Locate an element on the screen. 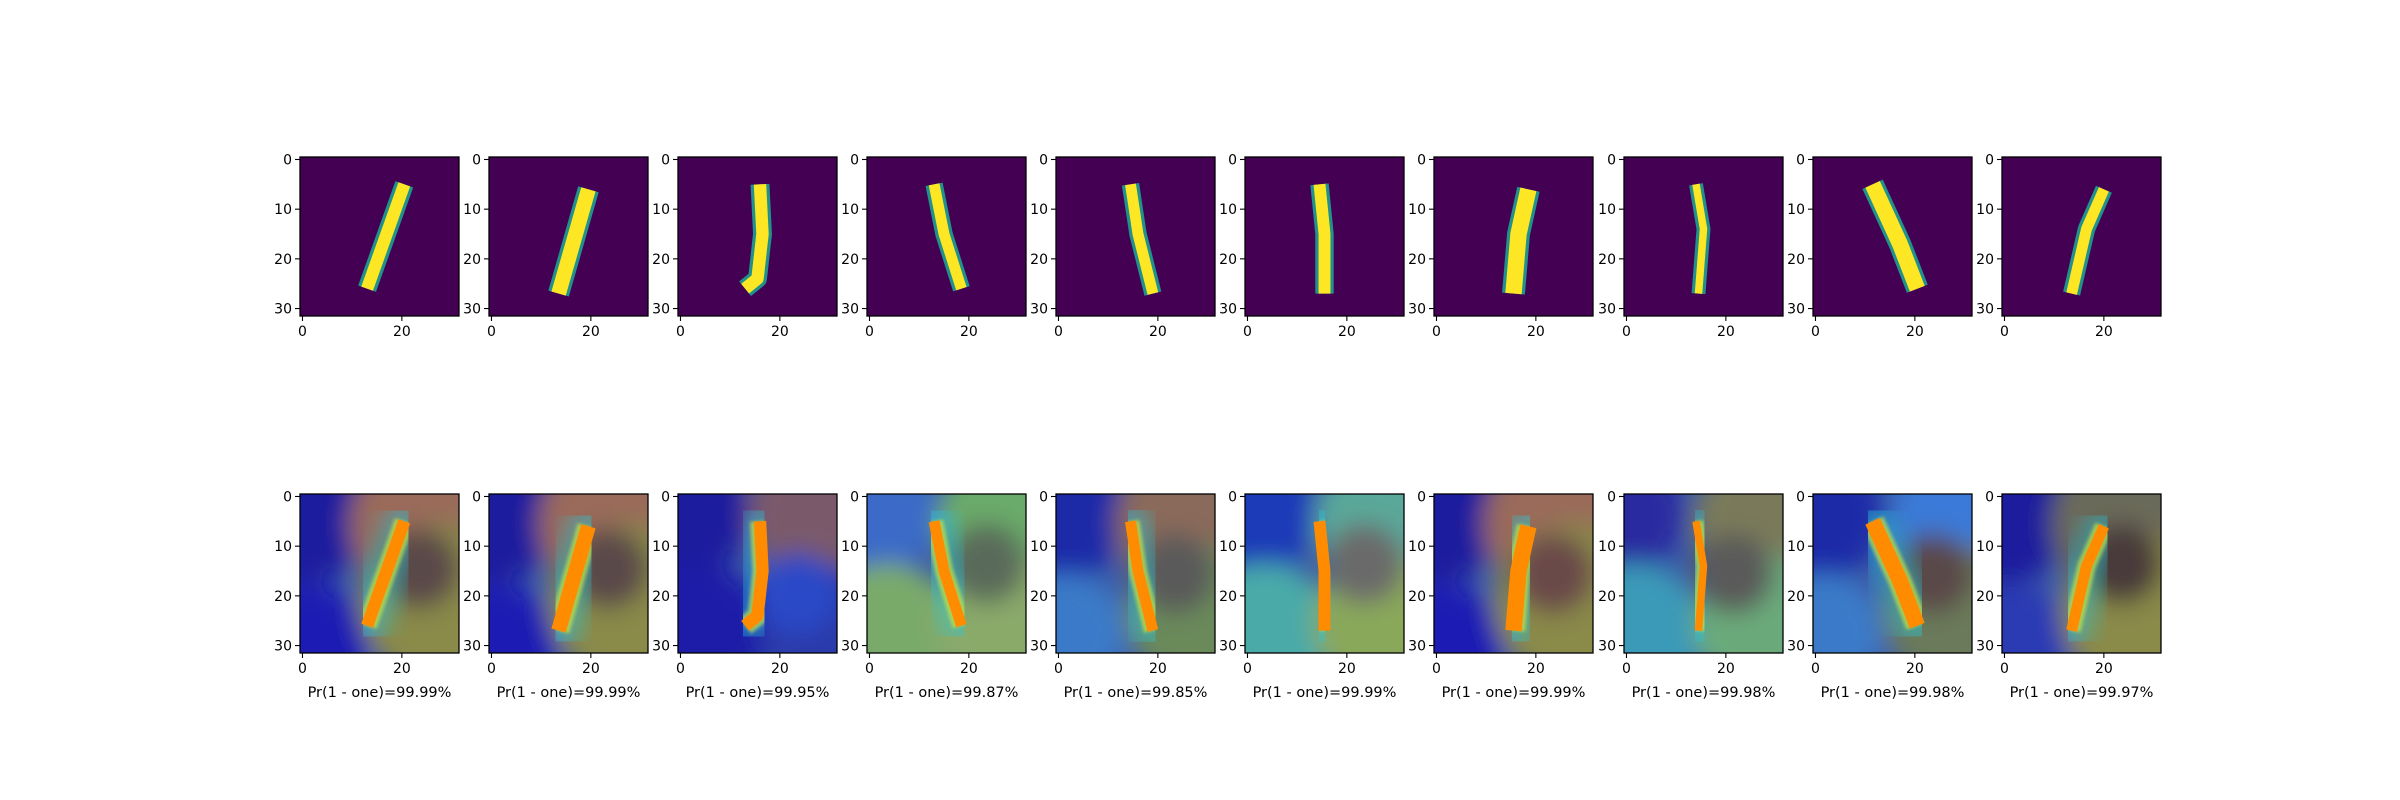 This screenshot has height=800, width=2400. digit-panel-2: 01020300 20 is located at coordinates (555, 246).